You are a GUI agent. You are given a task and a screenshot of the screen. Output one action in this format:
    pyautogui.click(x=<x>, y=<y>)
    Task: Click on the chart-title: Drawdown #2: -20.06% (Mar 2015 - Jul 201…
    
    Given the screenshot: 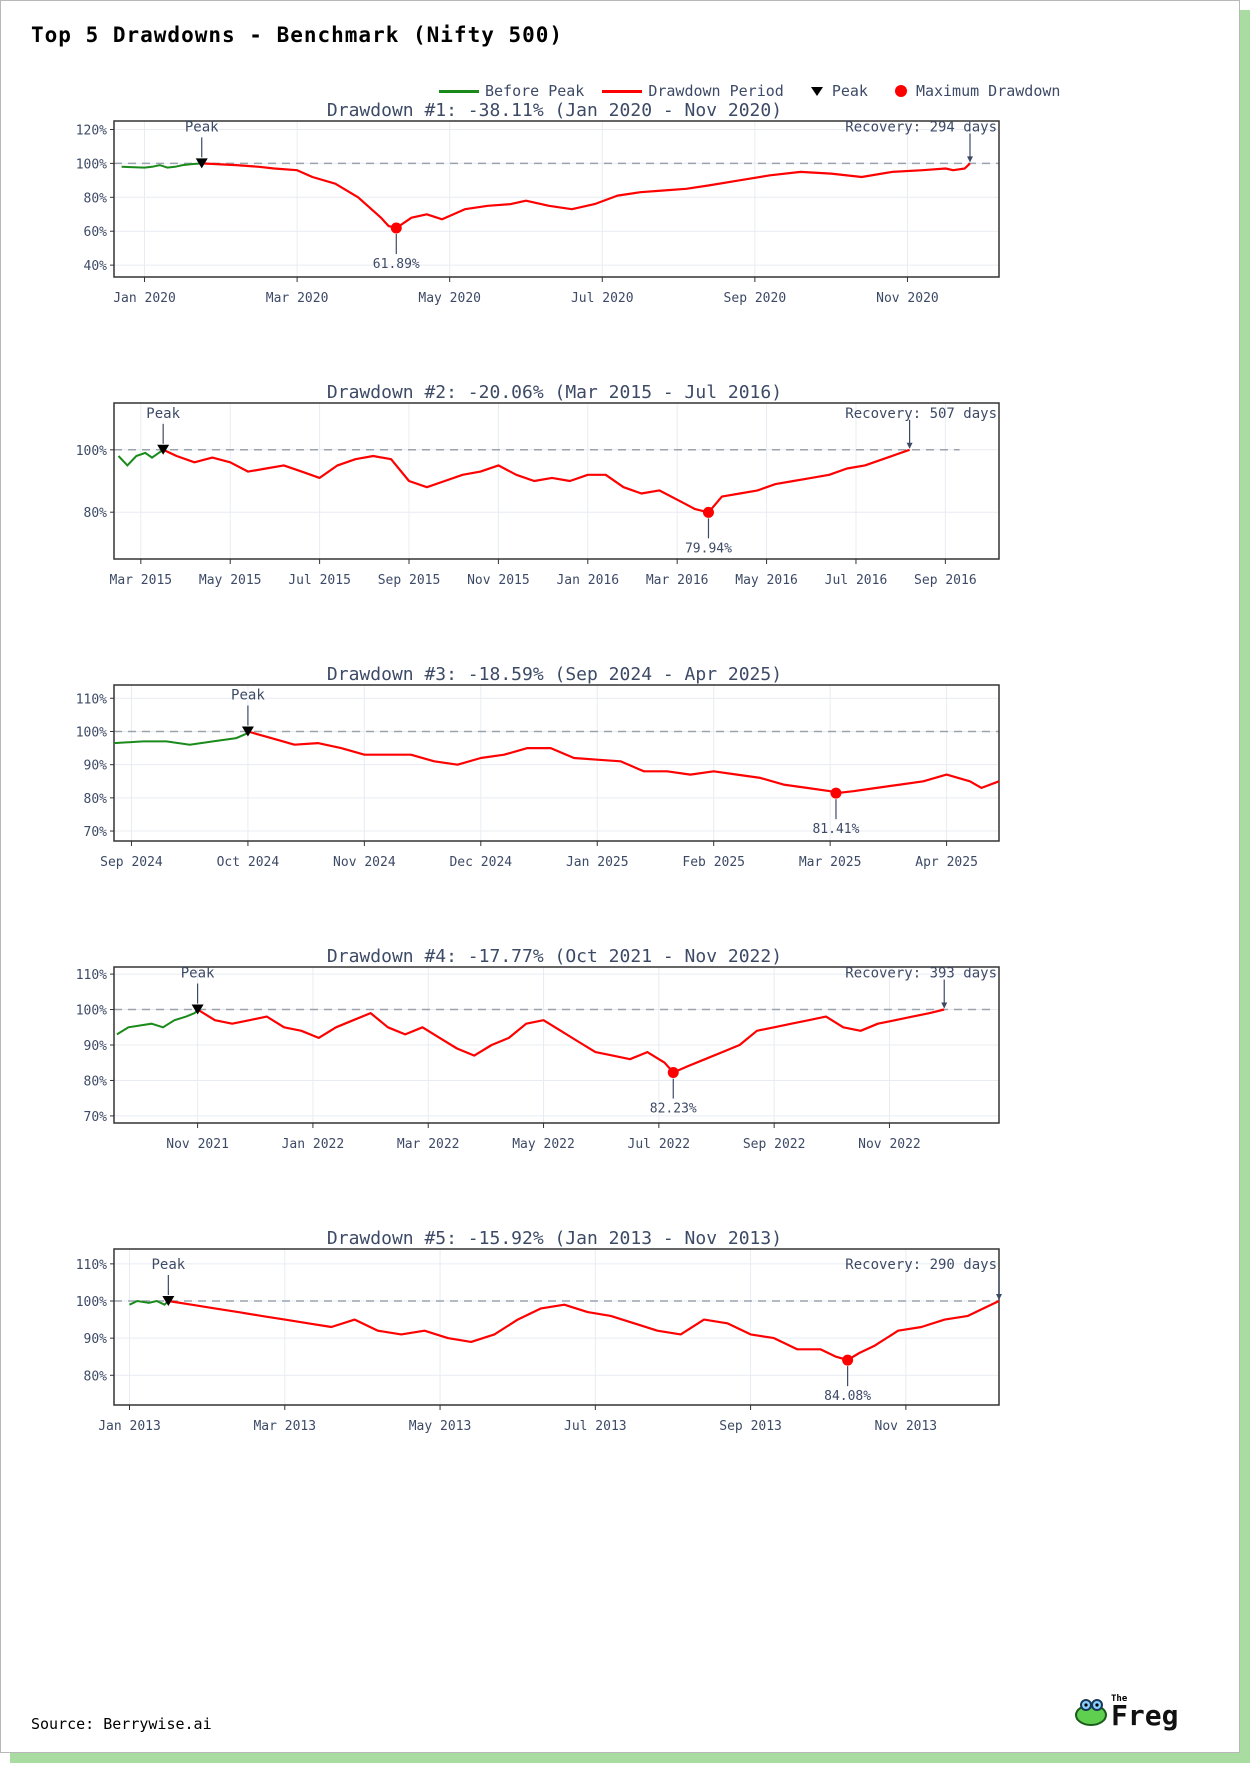 What is the action you would take?
    pyautogui.click(x=554, y=392)
    